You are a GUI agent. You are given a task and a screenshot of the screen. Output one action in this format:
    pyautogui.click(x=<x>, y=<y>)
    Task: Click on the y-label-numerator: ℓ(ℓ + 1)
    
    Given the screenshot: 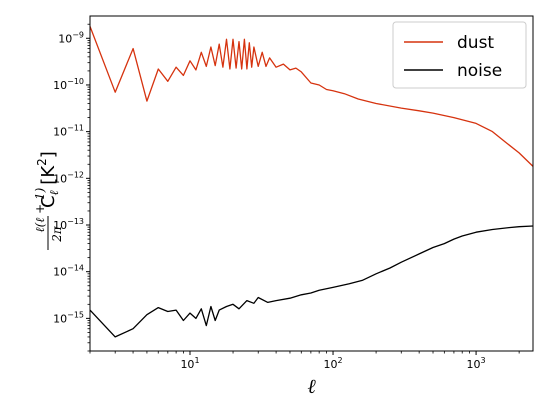 What is the action you would take?
    pyautogui.click(x=40, y=209)
    